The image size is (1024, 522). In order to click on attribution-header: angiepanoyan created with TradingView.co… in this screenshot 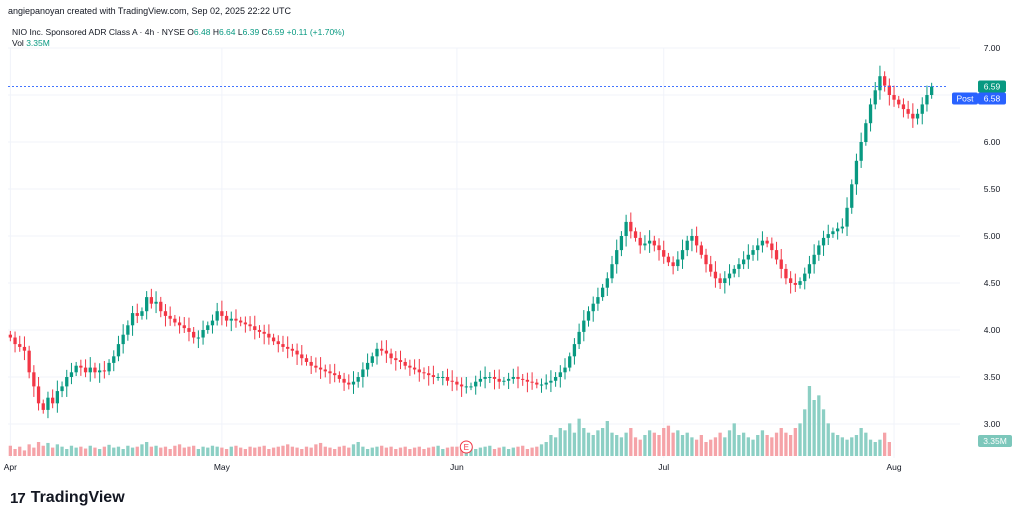, I will do `click(150, 11)`.